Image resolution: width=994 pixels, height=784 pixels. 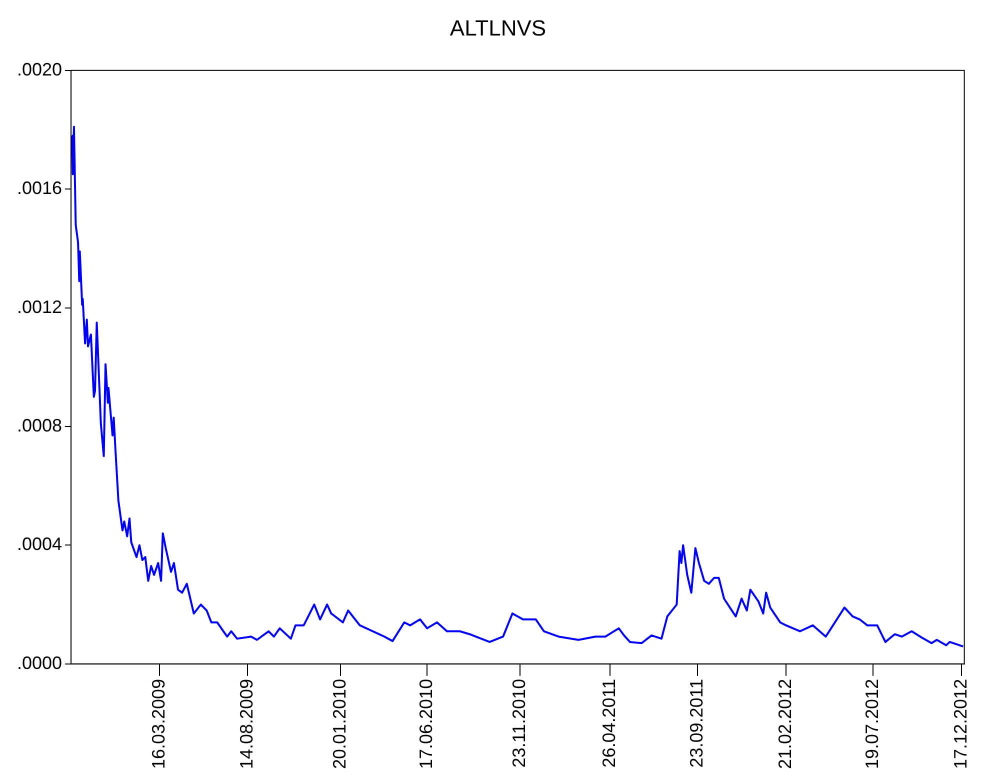 I want to click on x-tick-label: 20.01.2010, so click(x=340, y=724).